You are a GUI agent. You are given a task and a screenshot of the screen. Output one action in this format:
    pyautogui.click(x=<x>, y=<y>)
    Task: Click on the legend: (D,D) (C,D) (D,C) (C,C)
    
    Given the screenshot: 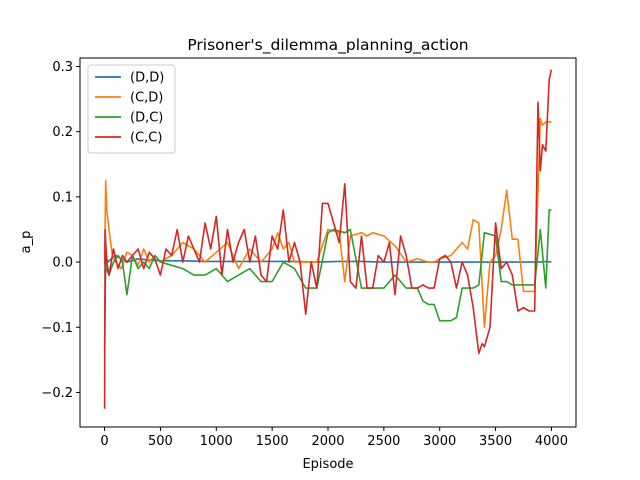 What is the action you would take?
    pyautogui.click(x=131, y=109)
    